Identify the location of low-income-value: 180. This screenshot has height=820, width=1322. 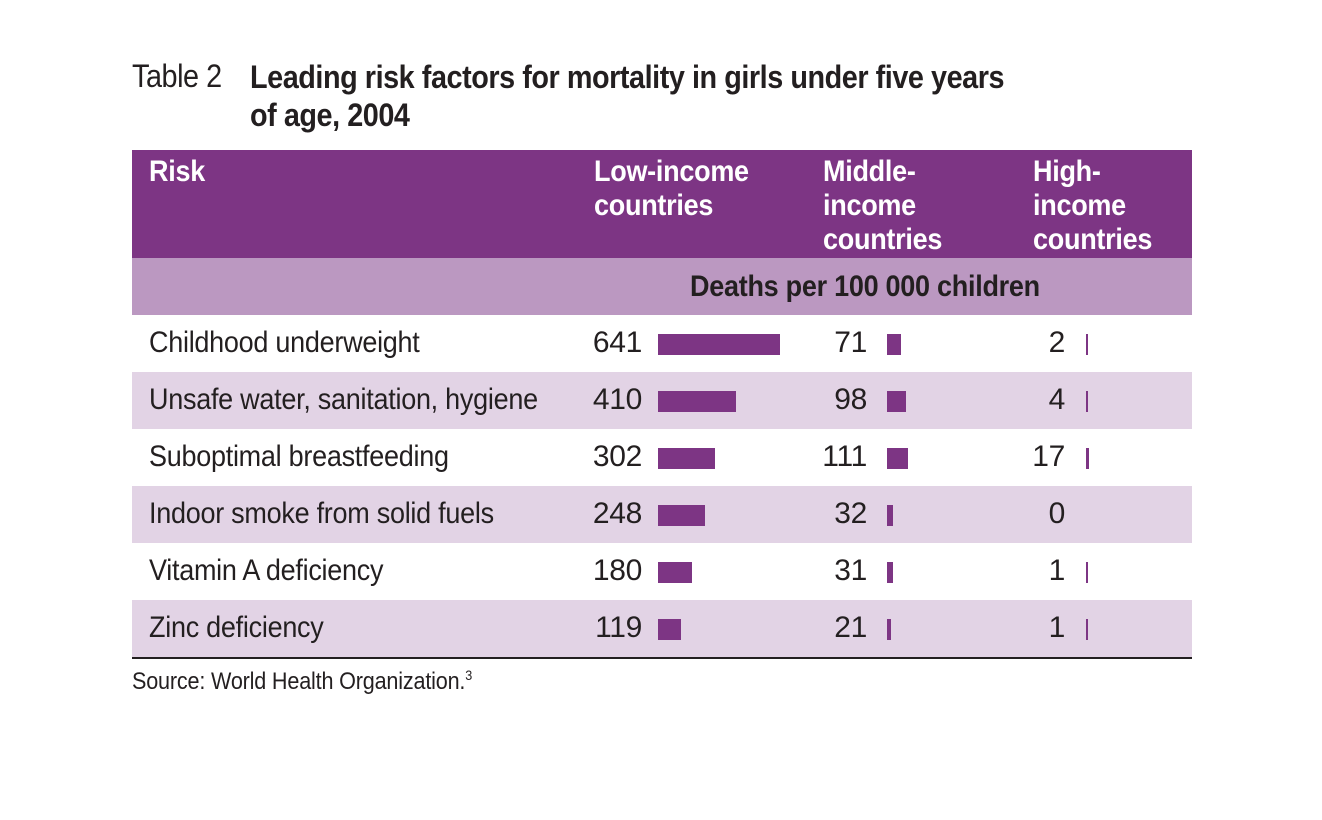
(617, 570).